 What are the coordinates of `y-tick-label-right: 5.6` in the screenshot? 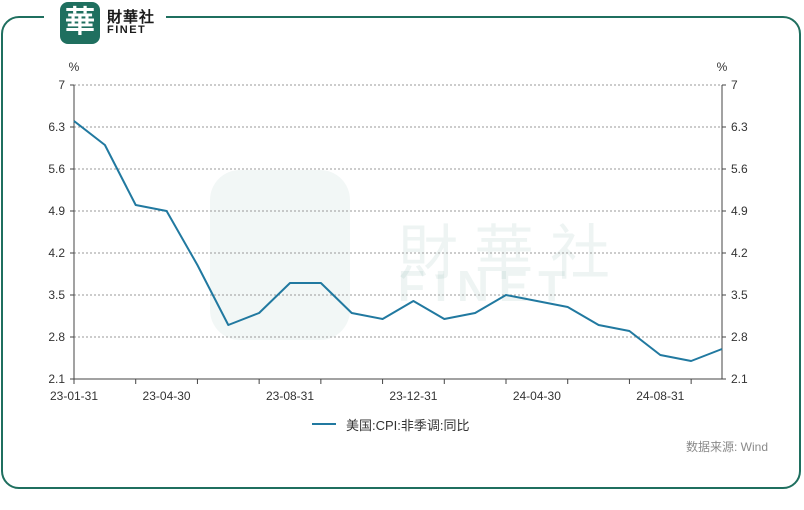 It's located at (739, 169).